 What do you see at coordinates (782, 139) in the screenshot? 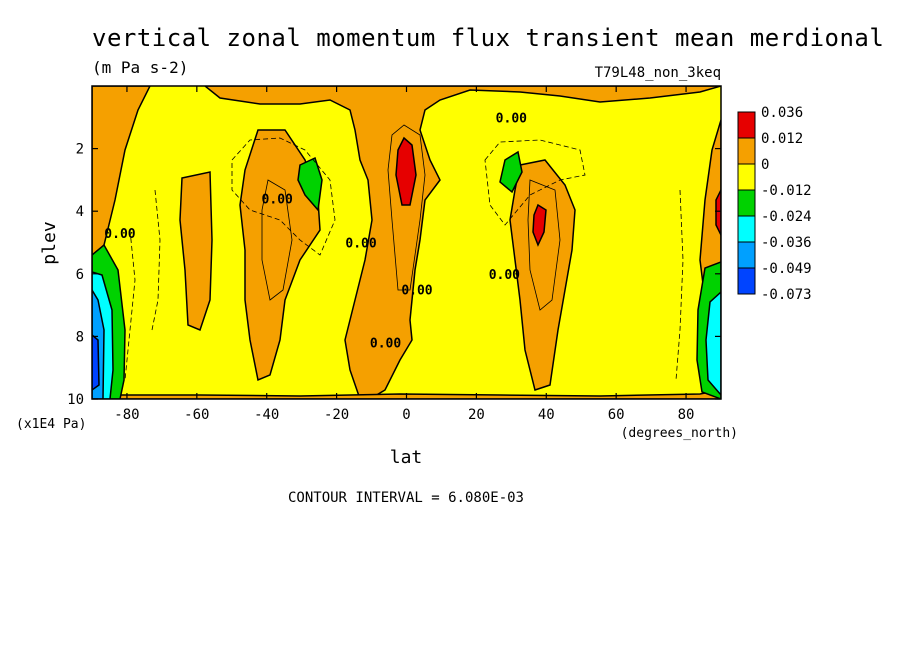
I see `colorbar-label: 0.012` at bounding box center [782, 139].